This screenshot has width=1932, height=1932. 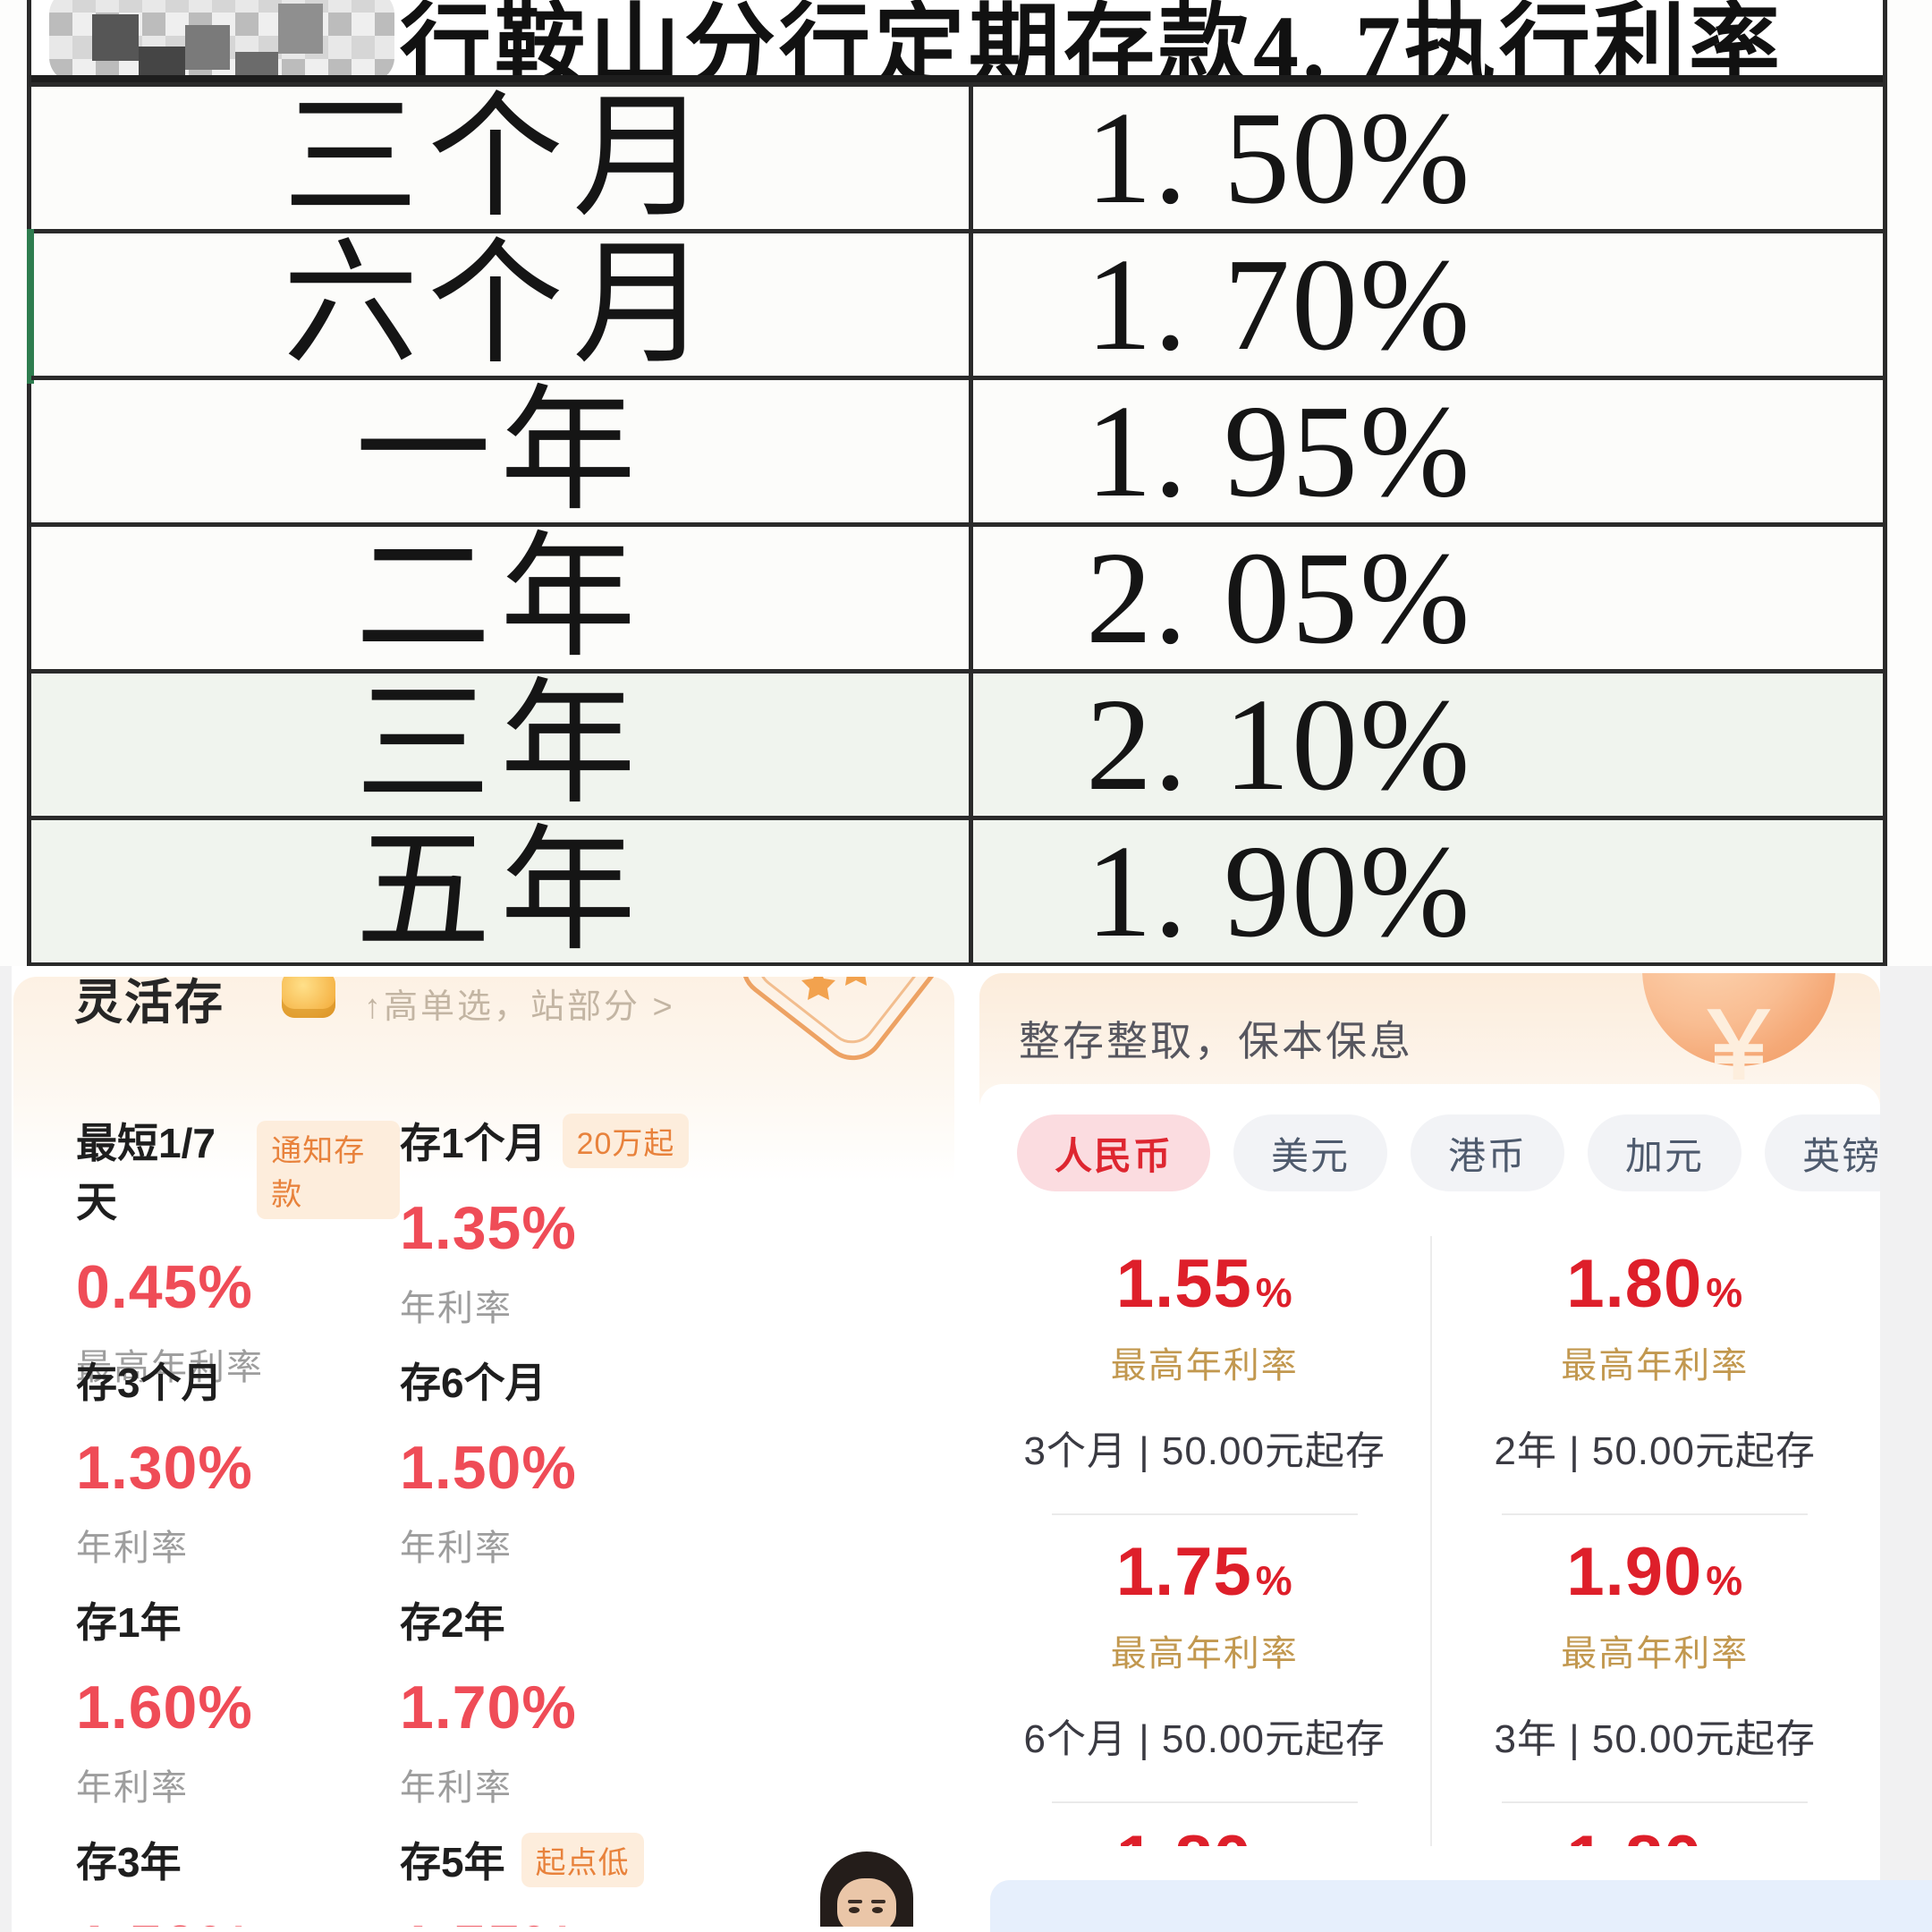 I want to click on rate-card: 1.55% 最高年利率 3个月 | 50.00元起存, so click(x=1204, y=1371).